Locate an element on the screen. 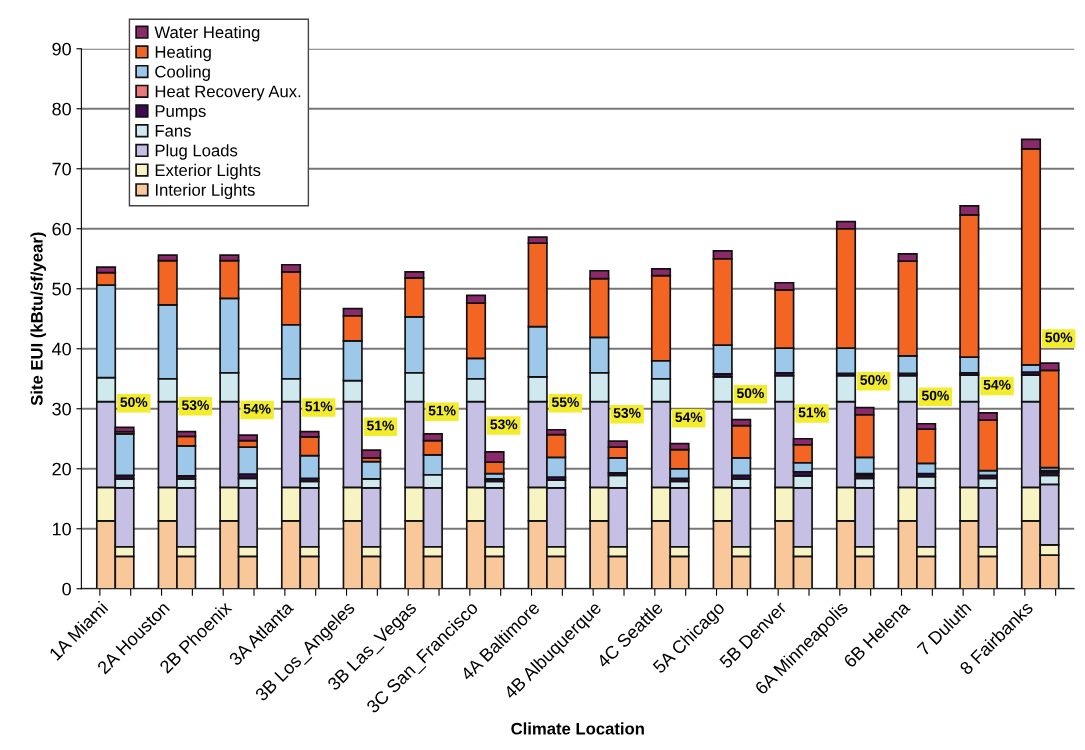 The height and width of the screenshot is (750, 1085). legend-label: Exterior Lights is located at coordinates (208, 171).